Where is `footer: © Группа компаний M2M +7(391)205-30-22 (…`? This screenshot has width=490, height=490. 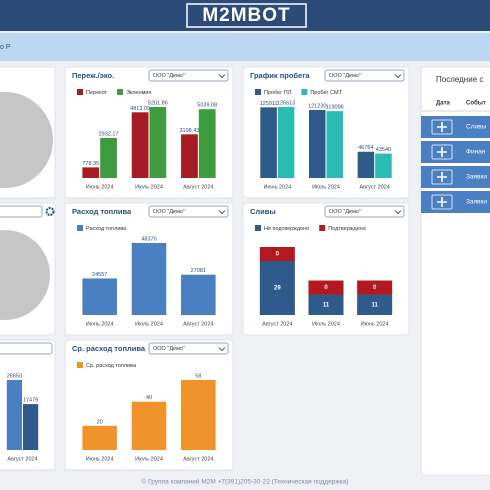
footer: © Группа компаний M2M +7(391)205-30-22 (… is located at coordinates (245, 482).